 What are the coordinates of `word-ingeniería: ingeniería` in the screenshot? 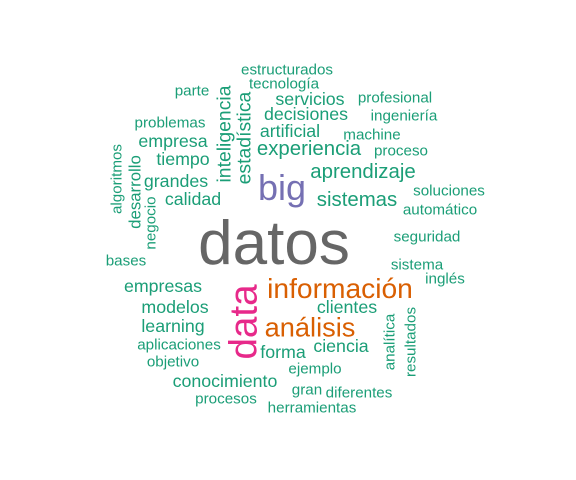 It's located at (404, 116).